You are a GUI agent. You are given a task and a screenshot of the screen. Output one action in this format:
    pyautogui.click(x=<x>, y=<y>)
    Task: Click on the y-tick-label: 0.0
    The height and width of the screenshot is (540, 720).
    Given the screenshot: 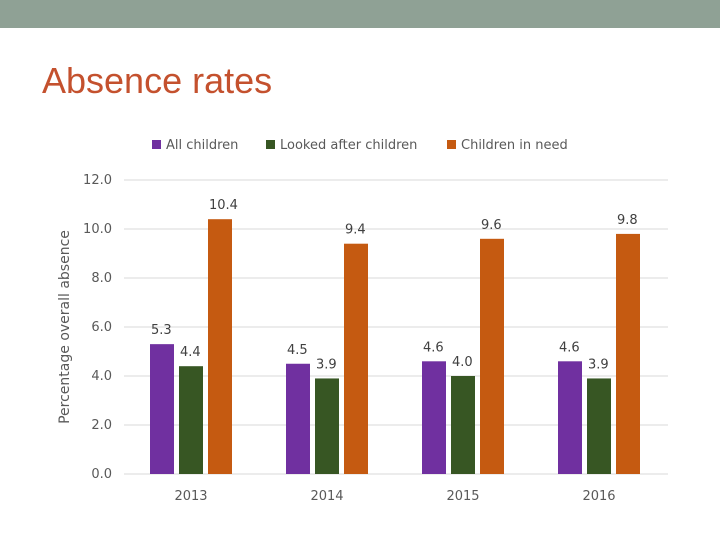 What is the action you would take?
    pyautogui.click(x=101, y=474)
    